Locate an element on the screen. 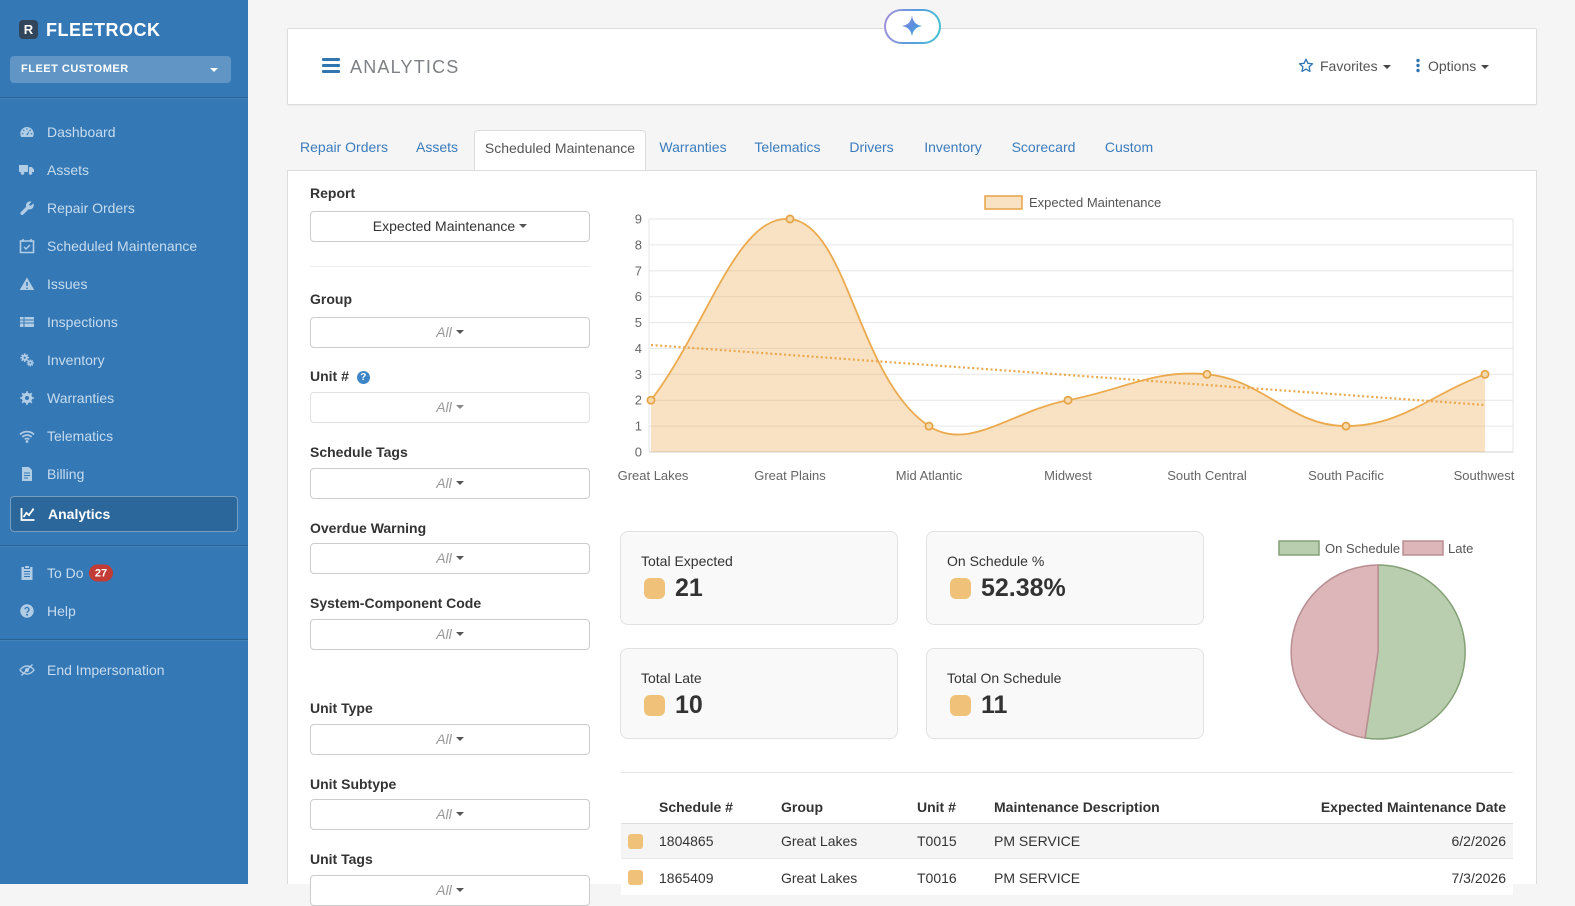 The height and width of the screenshot is (906, 1575). svg-text: 1 is located at coordinates (638, 426).